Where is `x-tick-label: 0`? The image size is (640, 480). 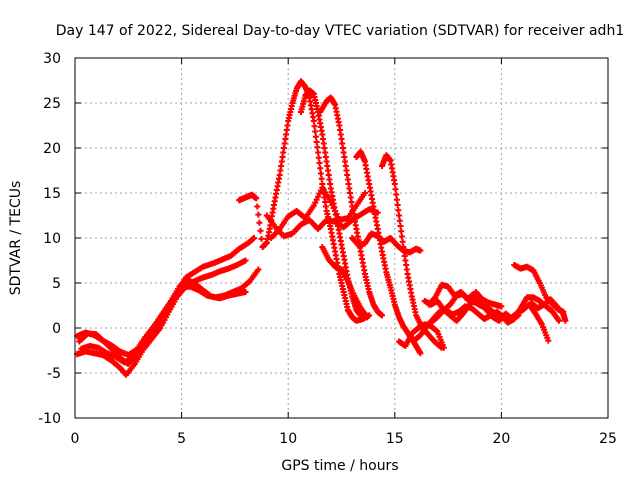
x-tick-label: 0 is located at coordinates (75, 439).